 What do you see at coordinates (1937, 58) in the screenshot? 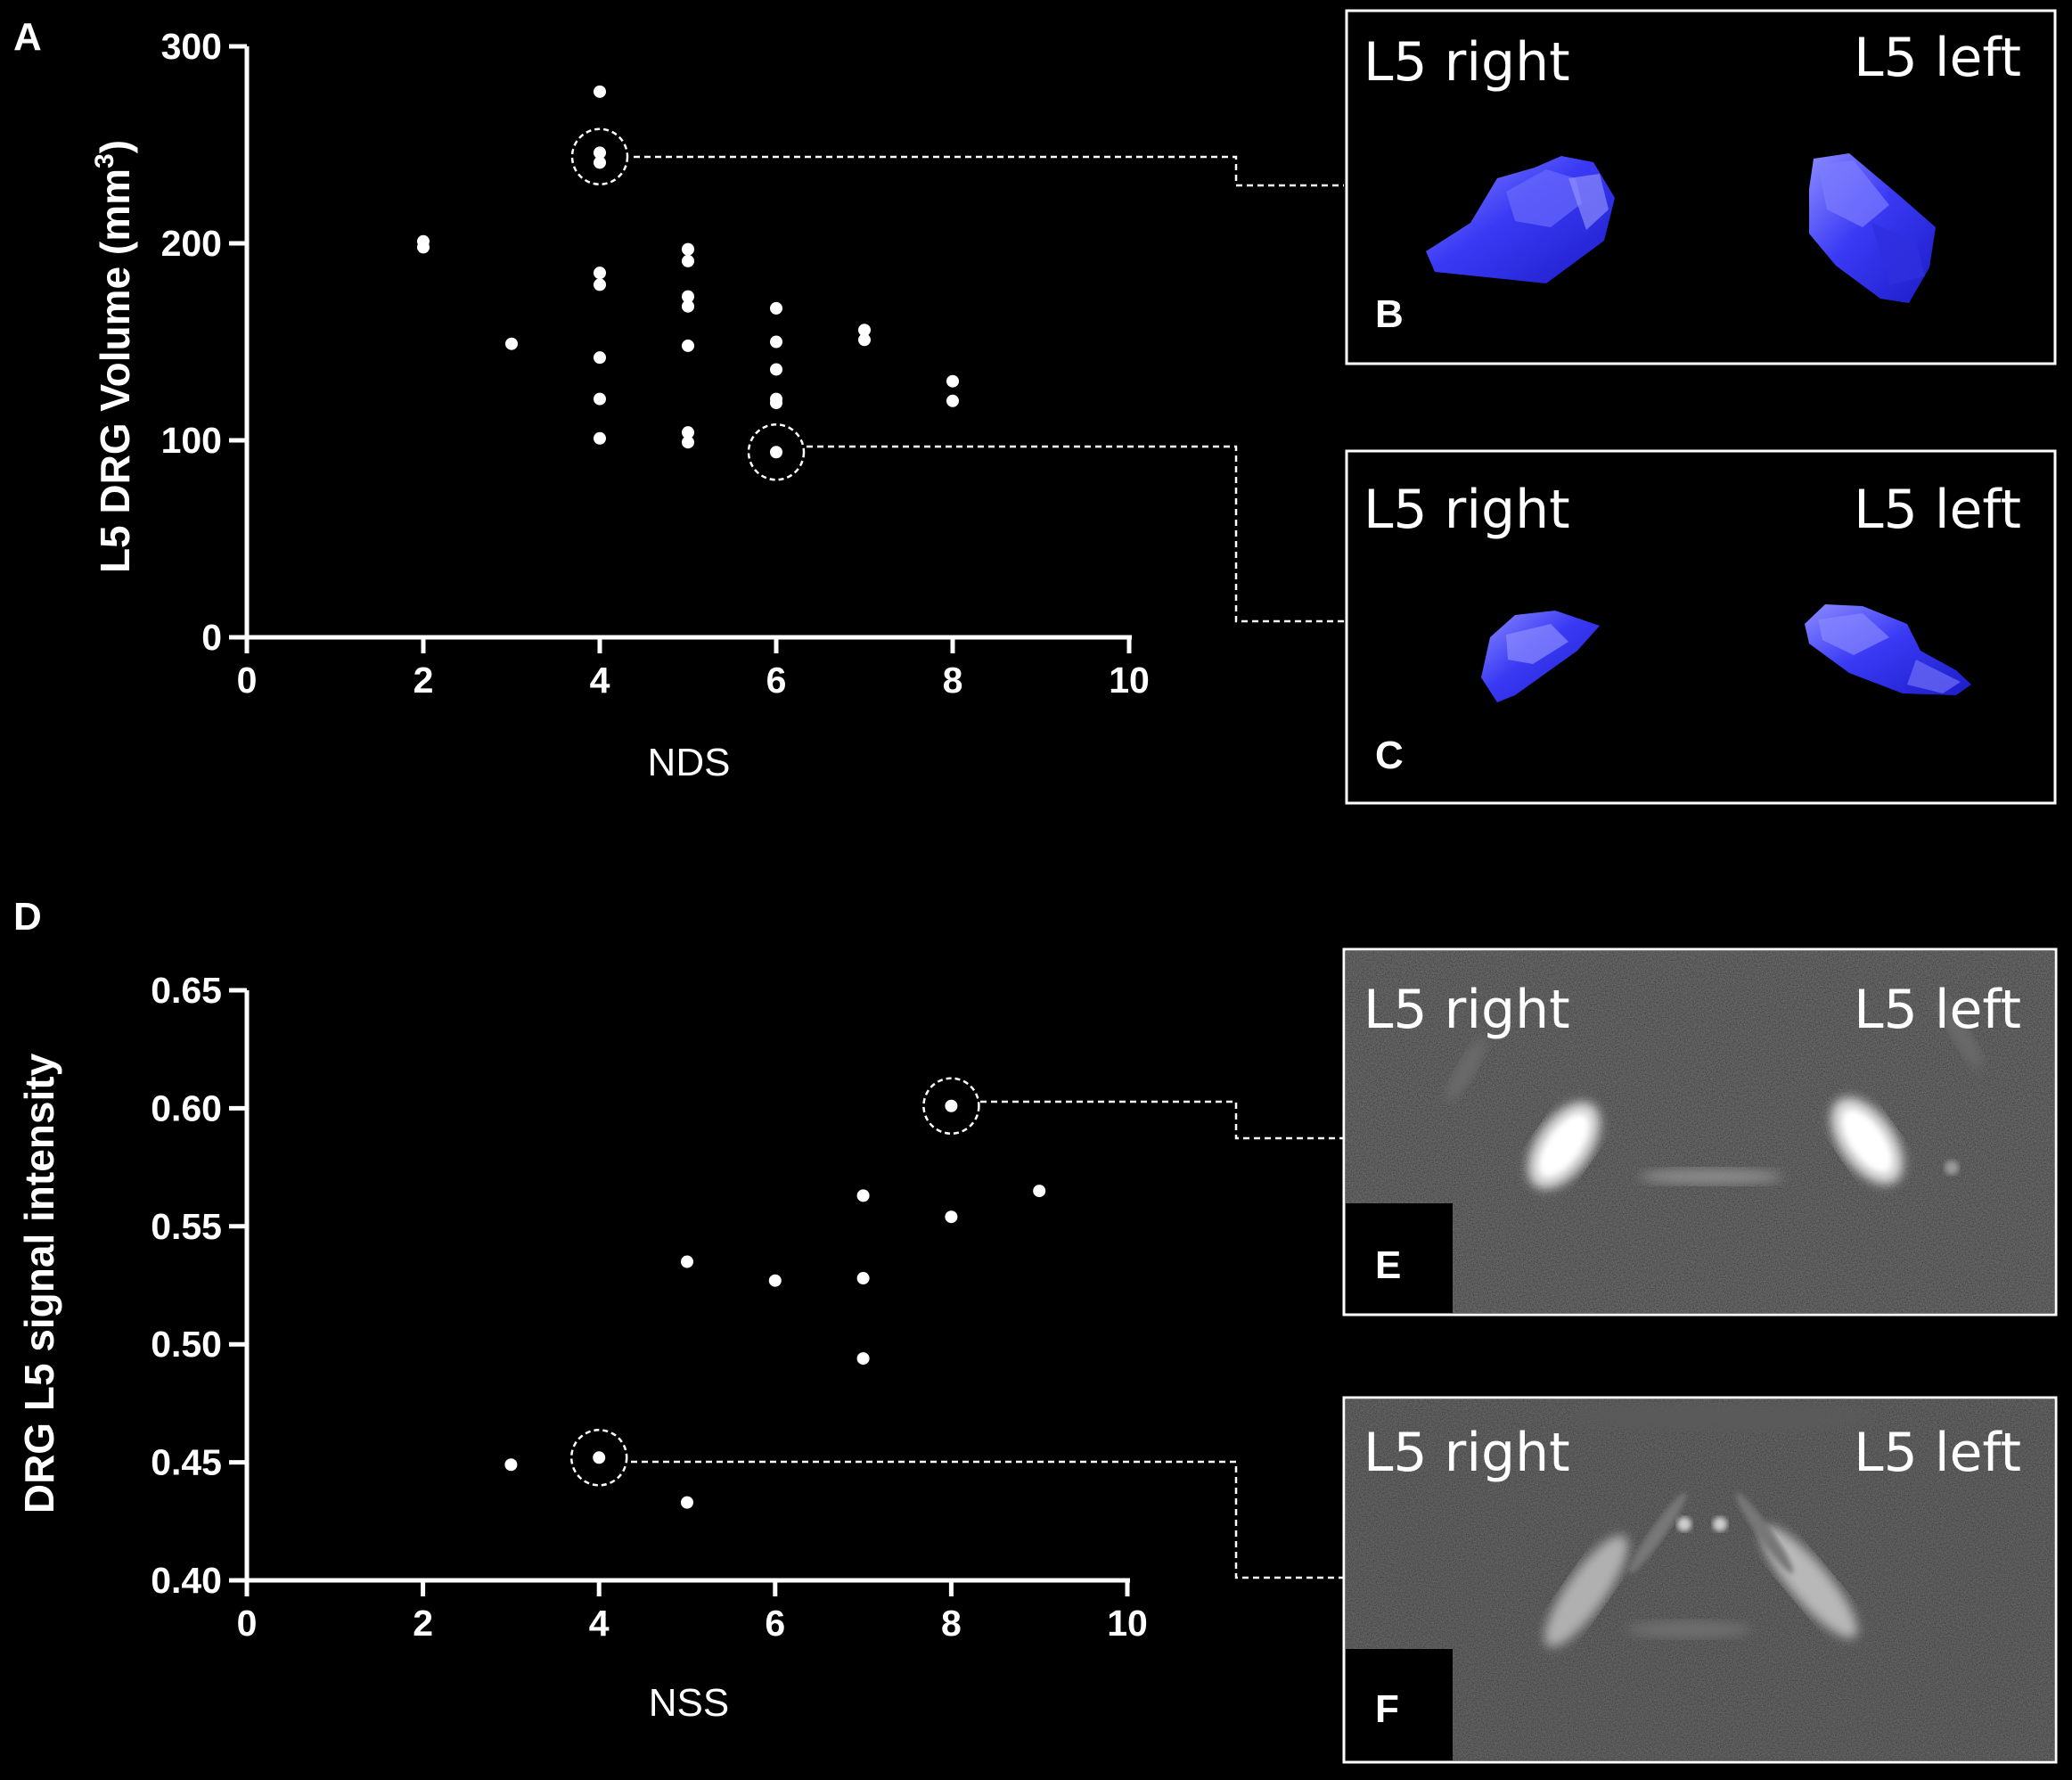
I see `inset-b-label-left: L5 left` at bounding box center [1937, 58].